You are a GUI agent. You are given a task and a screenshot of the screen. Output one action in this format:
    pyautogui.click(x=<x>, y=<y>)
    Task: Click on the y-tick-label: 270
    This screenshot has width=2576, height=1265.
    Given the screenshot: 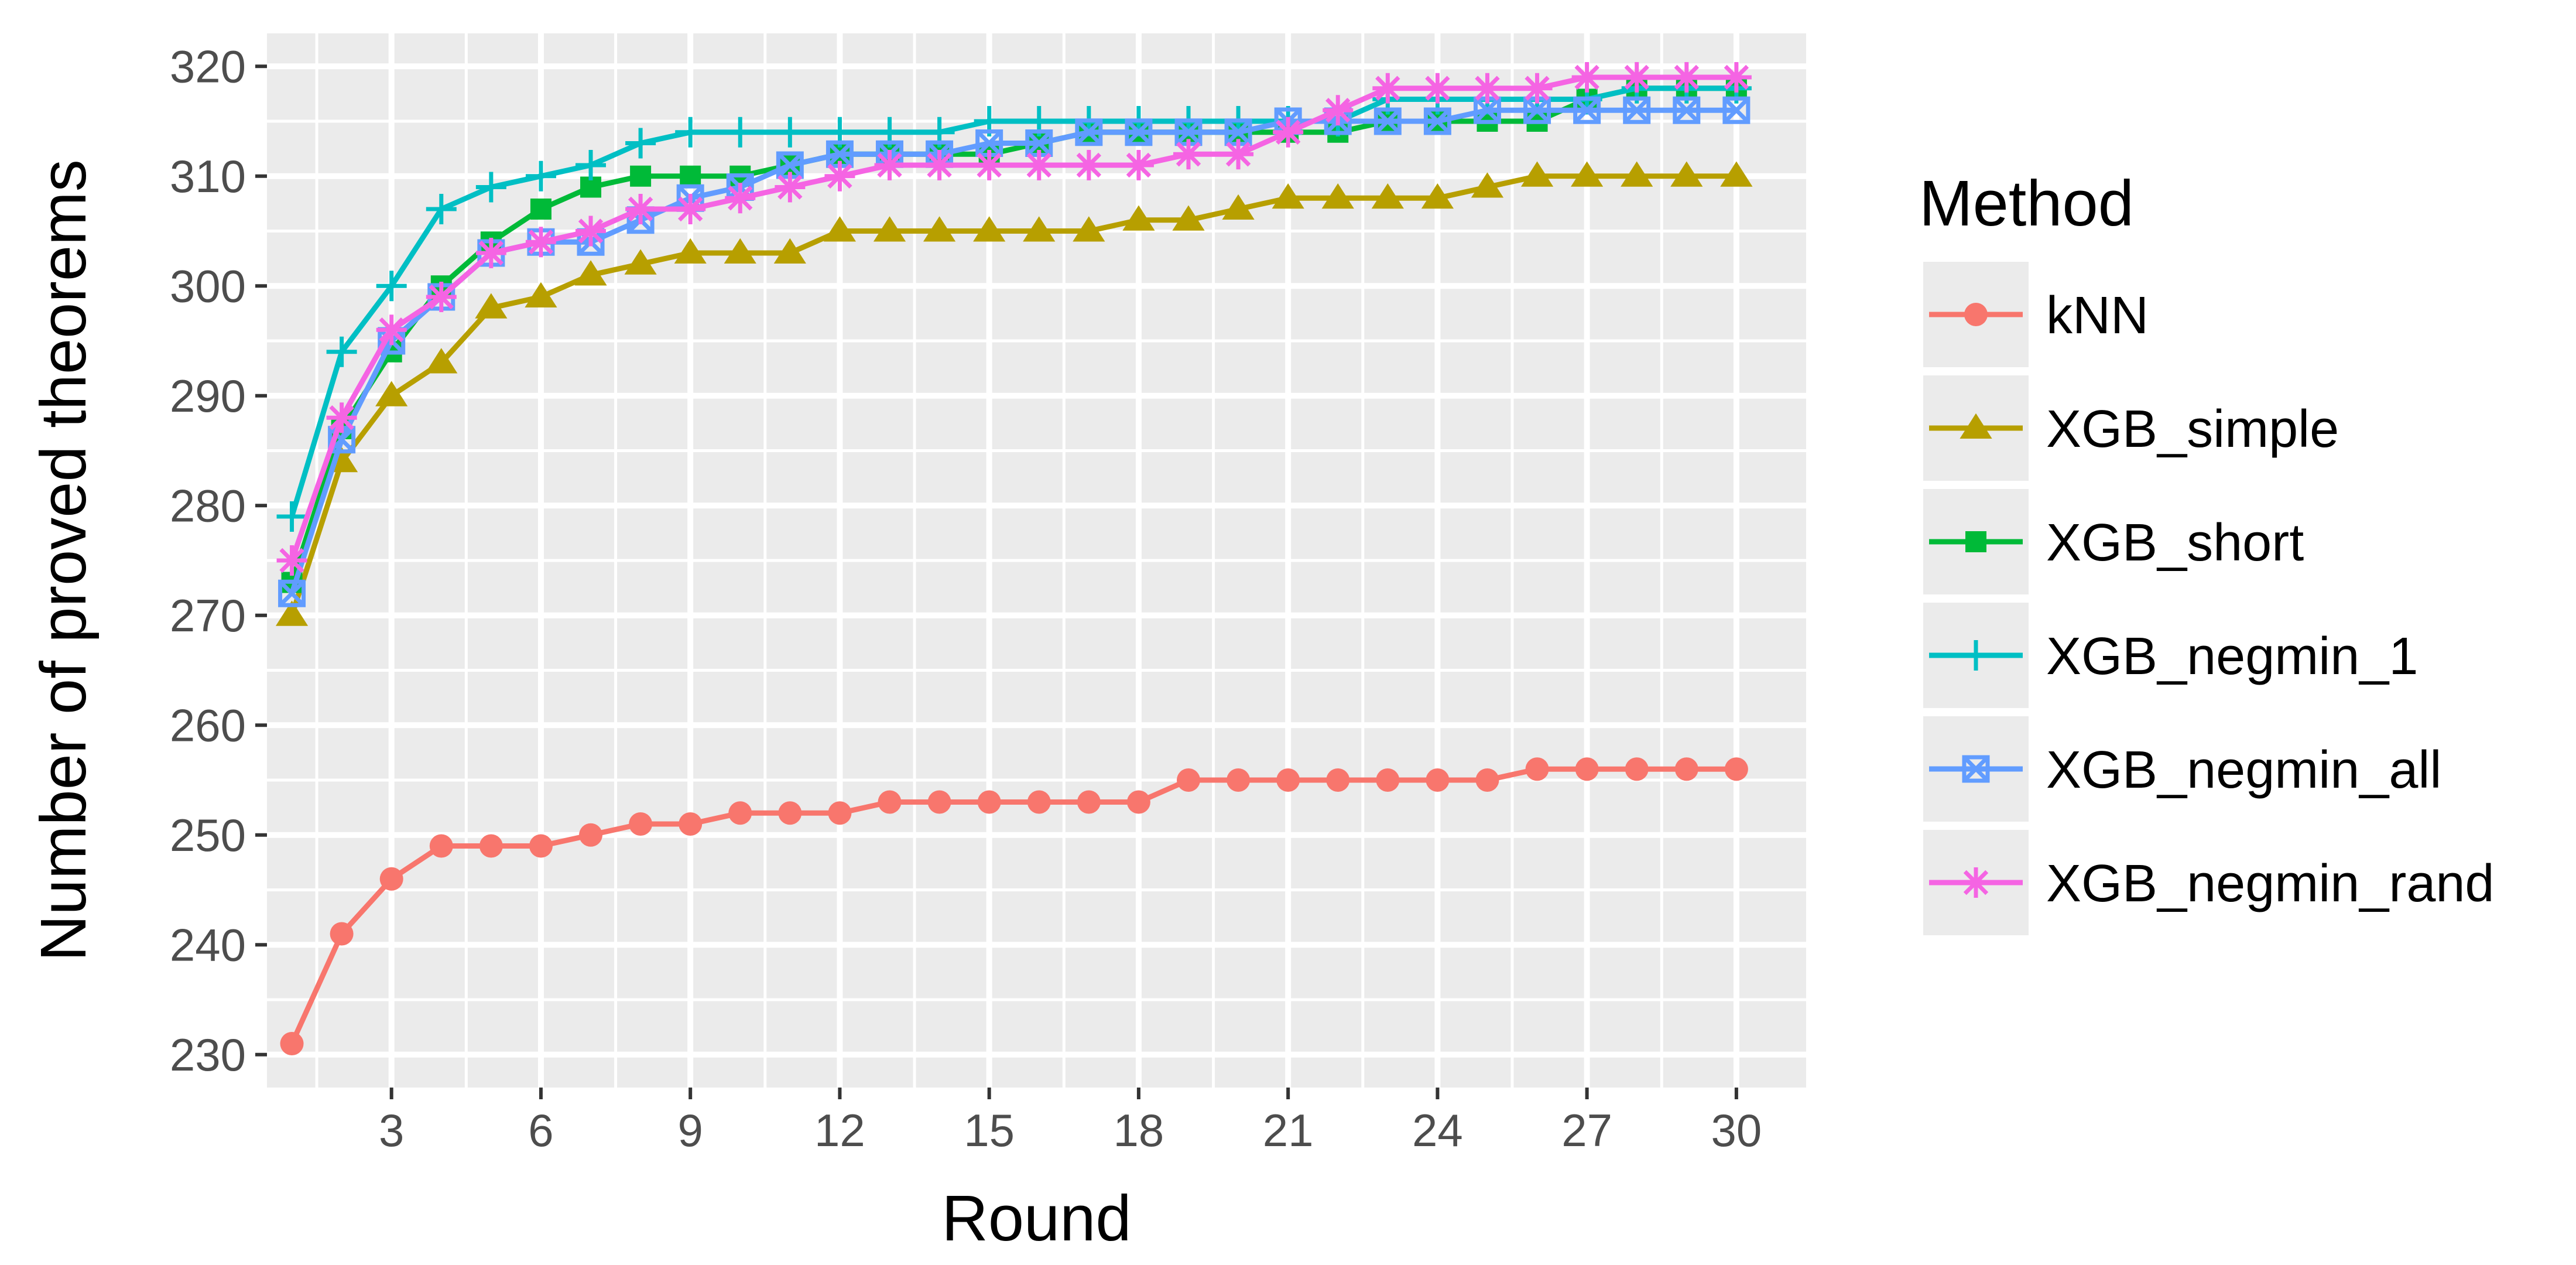 What is the action you would take?
    pyautogui.click(x=208, y=615)
    